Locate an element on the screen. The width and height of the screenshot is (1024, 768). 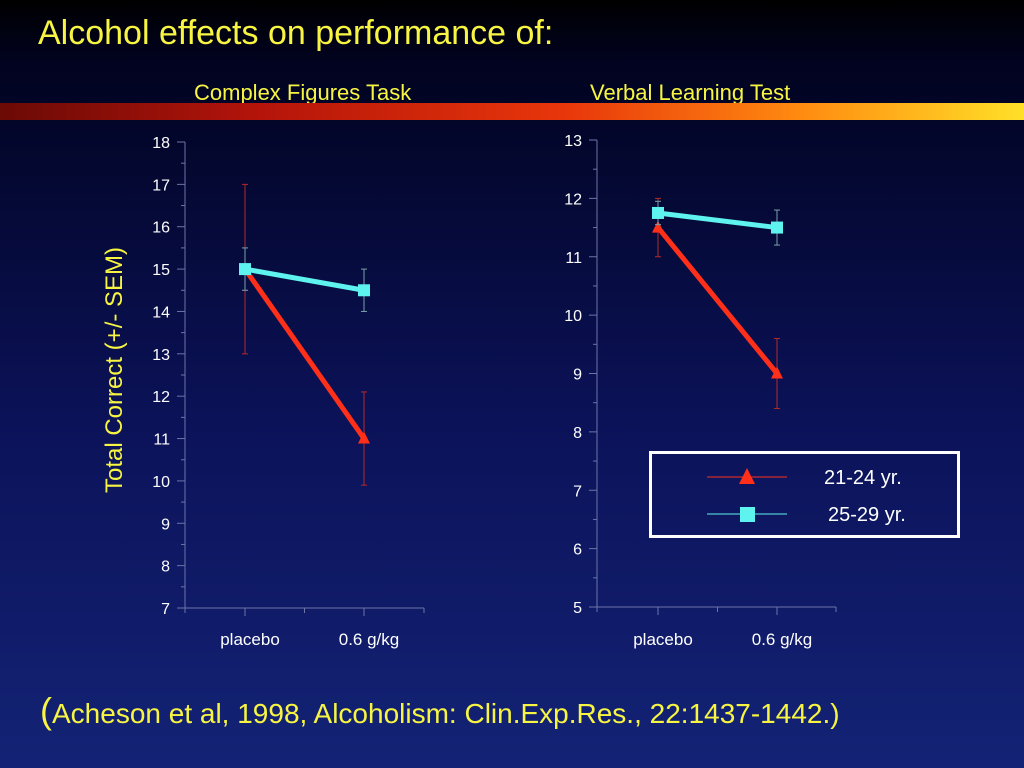
citation-open-paren: ( is located at coordinates (46, 710).